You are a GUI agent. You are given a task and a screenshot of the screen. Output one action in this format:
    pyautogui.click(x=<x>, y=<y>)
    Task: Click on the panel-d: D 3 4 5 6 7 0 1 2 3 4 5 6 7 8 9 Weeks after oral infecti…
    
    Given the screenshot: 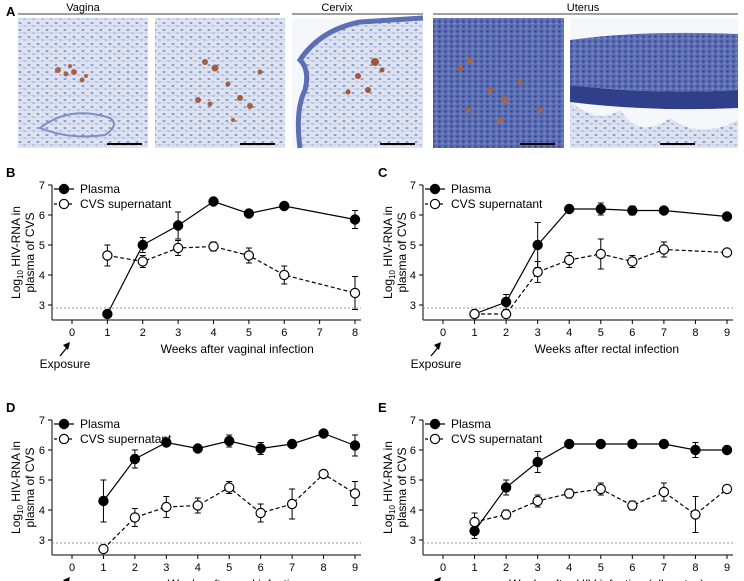 What is the action you would take?
    pyautogui.click(x=183, y=490)
    